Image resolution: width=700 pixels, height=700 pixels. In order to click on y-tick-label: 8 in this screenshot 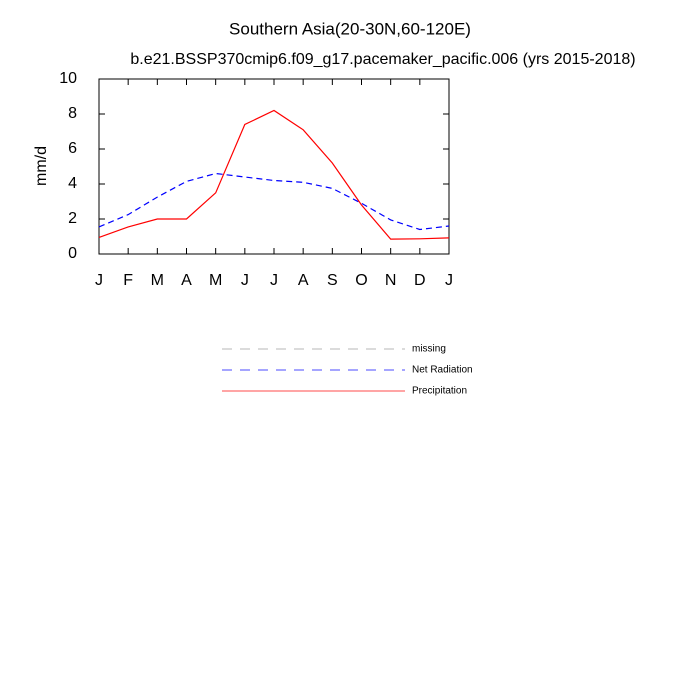, I will do `click(72, 113)`.